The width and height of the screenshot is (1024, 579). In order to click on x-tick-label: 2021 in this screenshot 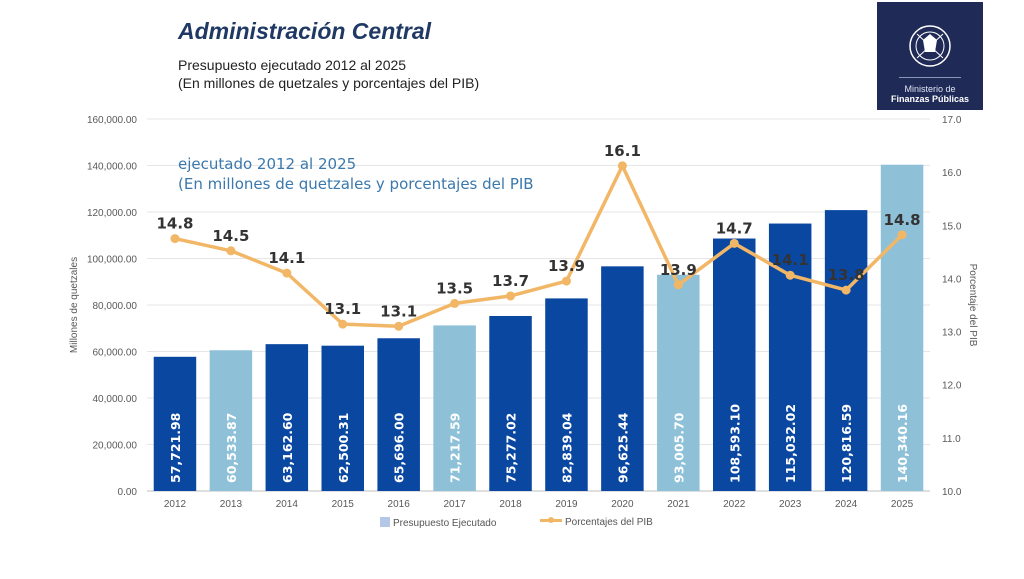, I will do `click(678, 504)`.